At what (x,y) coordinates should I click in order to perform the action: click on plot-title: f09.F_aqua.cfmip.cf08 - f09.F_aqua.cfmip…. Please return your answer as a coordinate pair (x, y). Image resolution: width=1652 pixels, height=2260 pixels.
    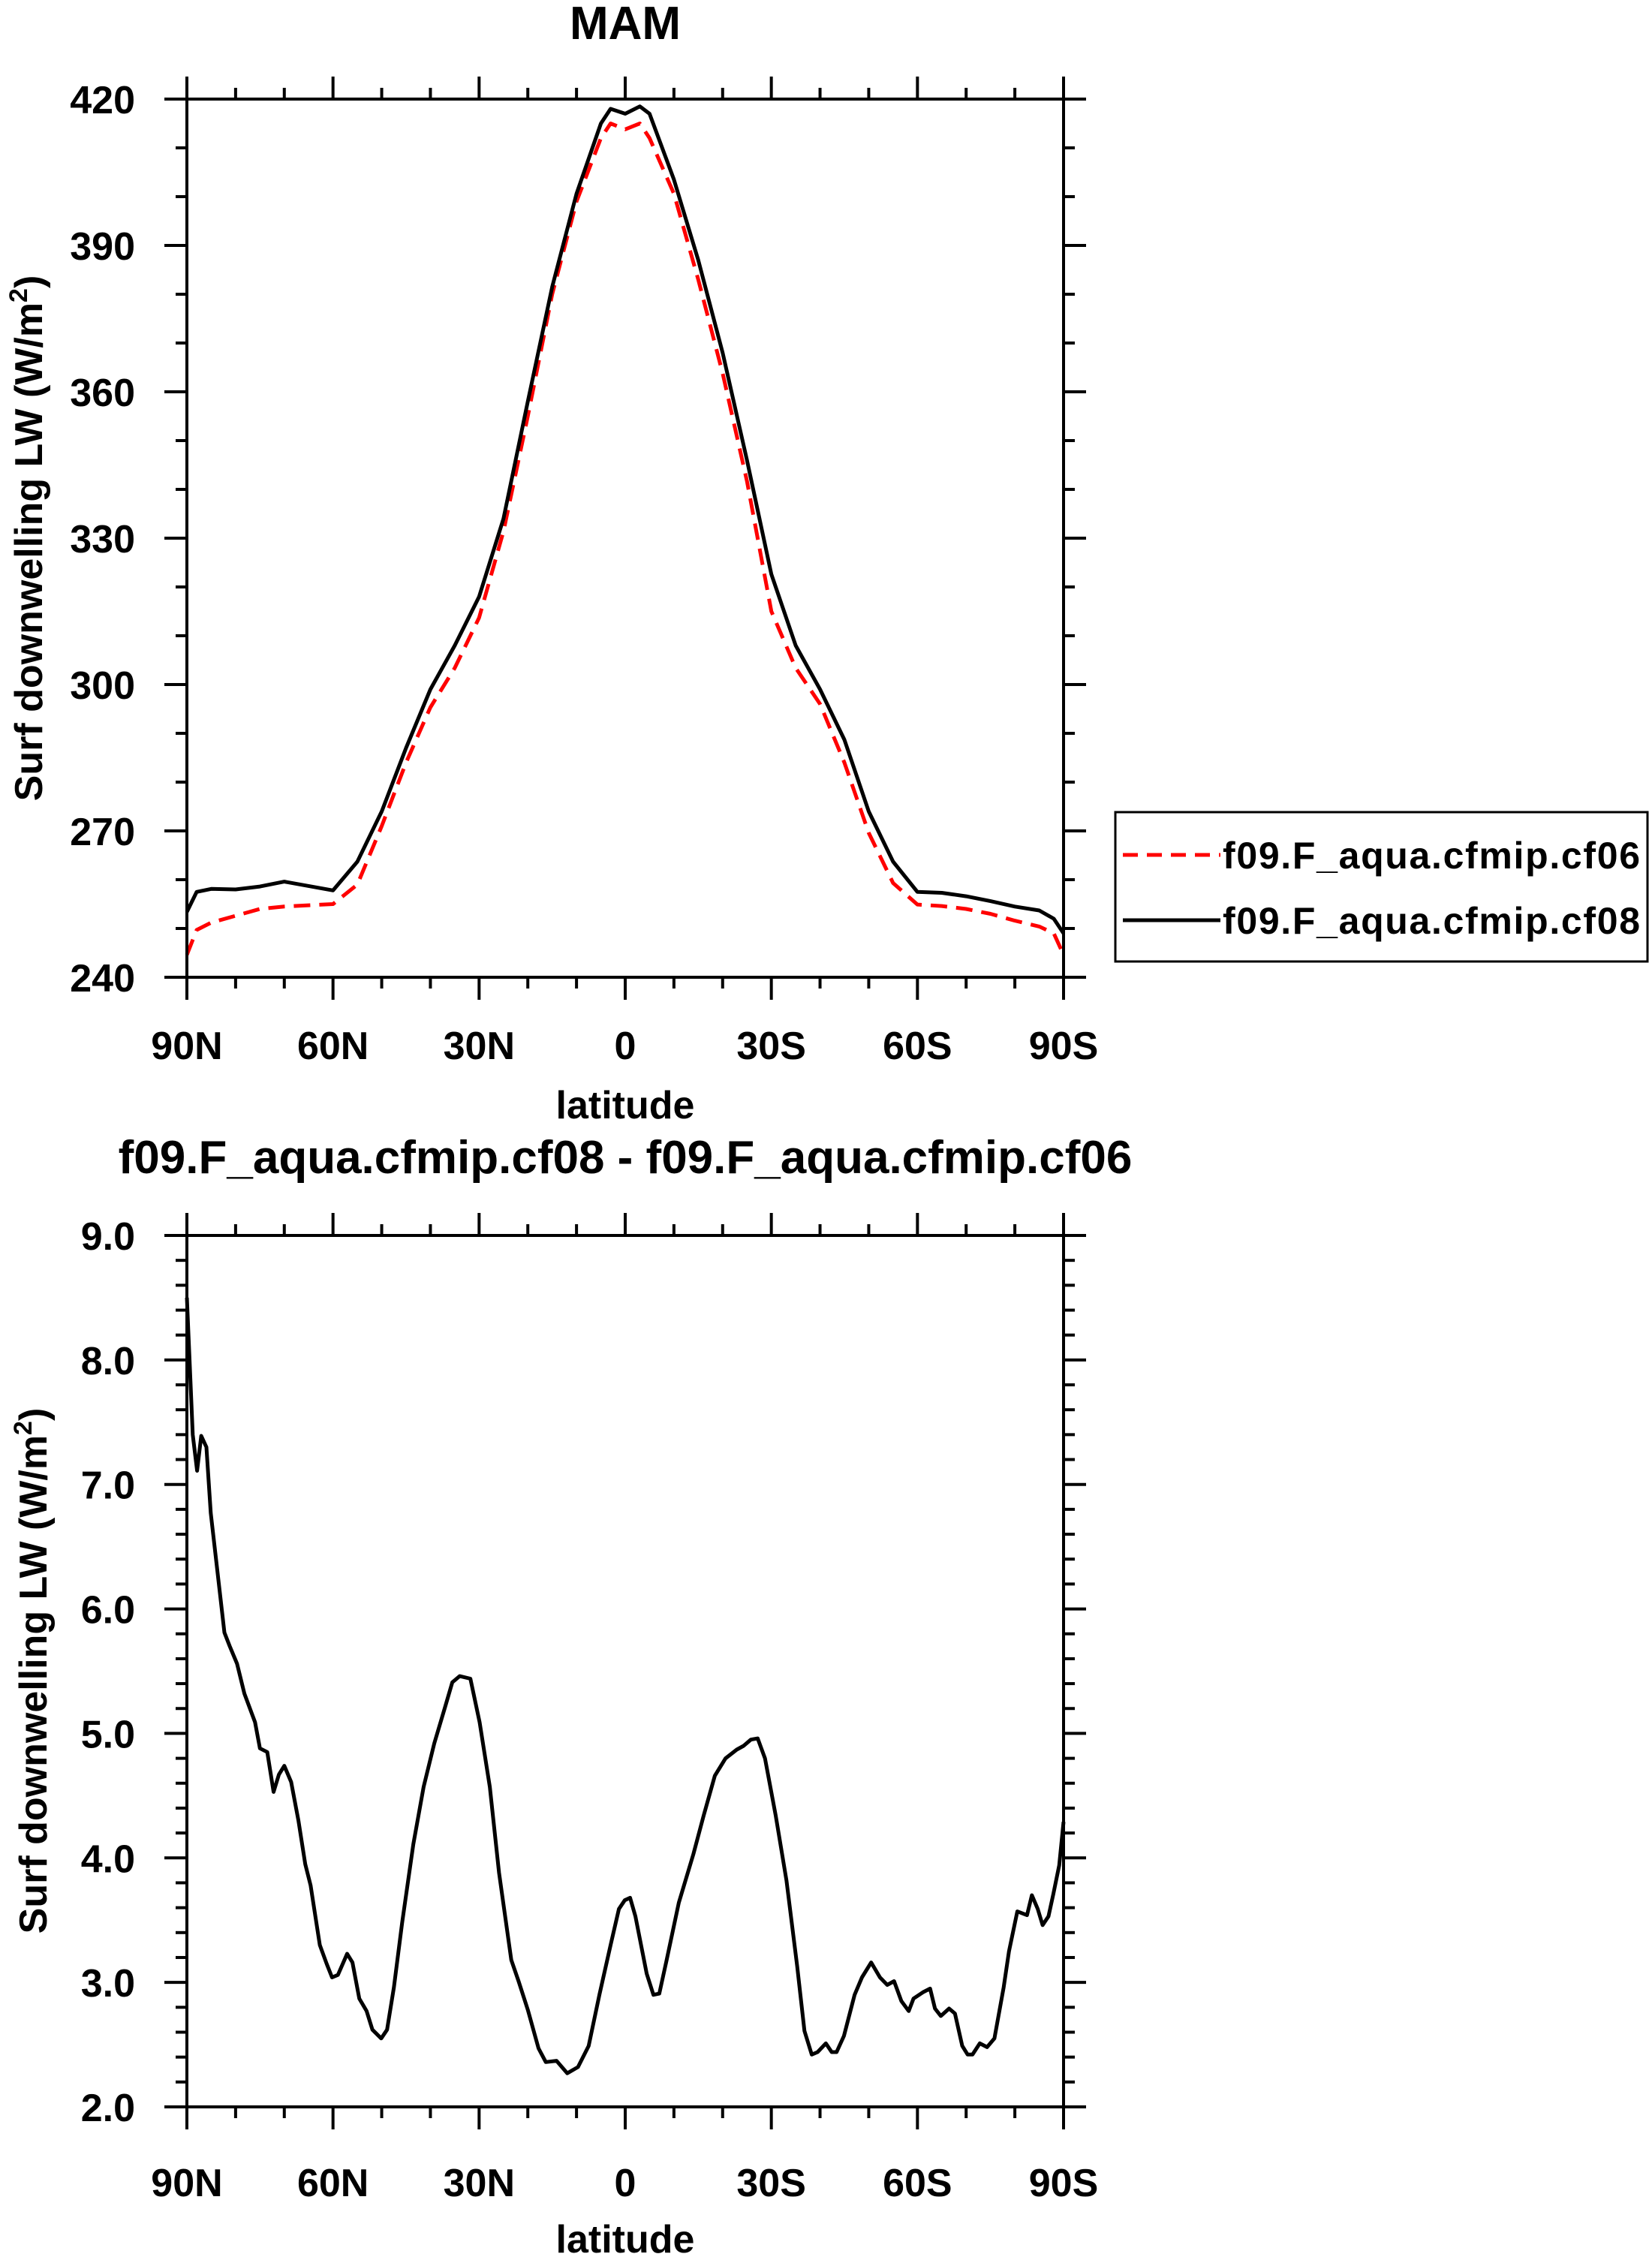
    Looking at the image, I should click on (626, 1158).